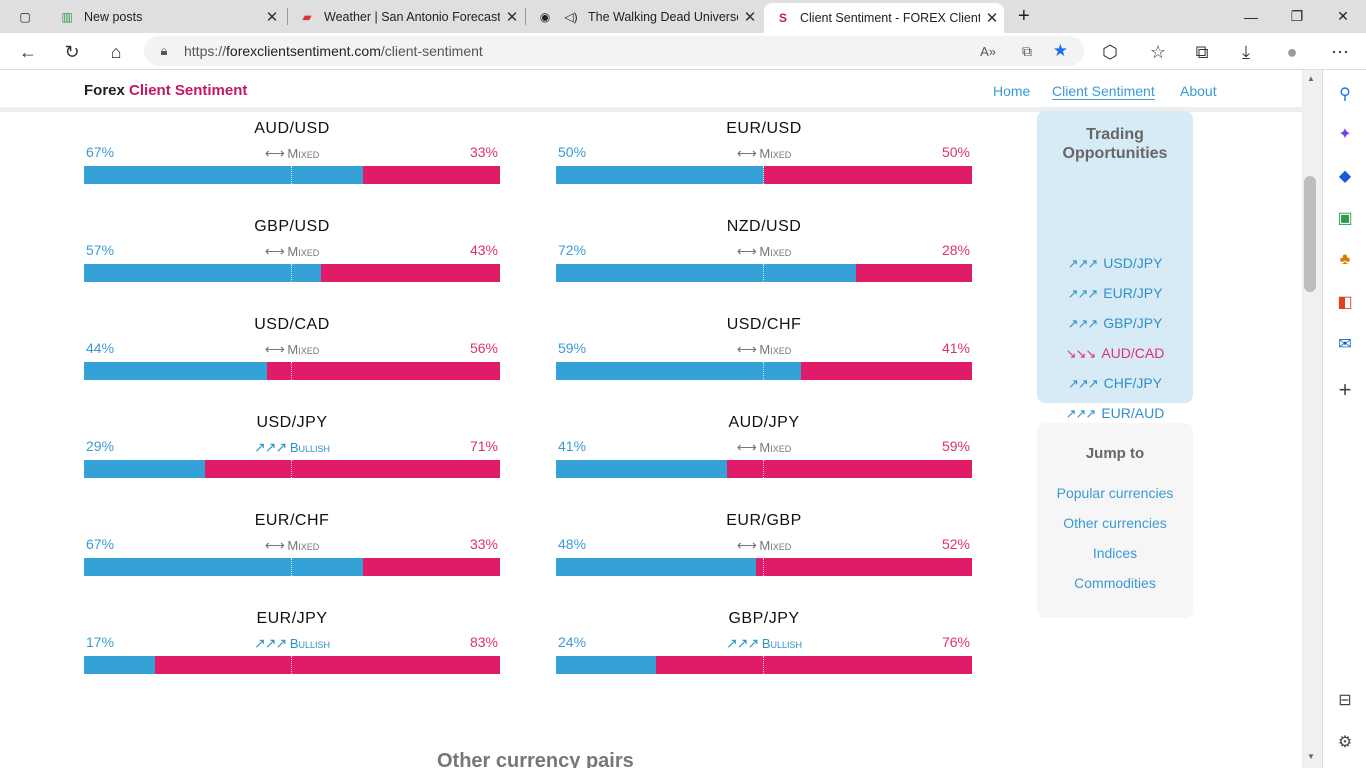  I want to click on read-aloud-icon: A», so click(988, 51).